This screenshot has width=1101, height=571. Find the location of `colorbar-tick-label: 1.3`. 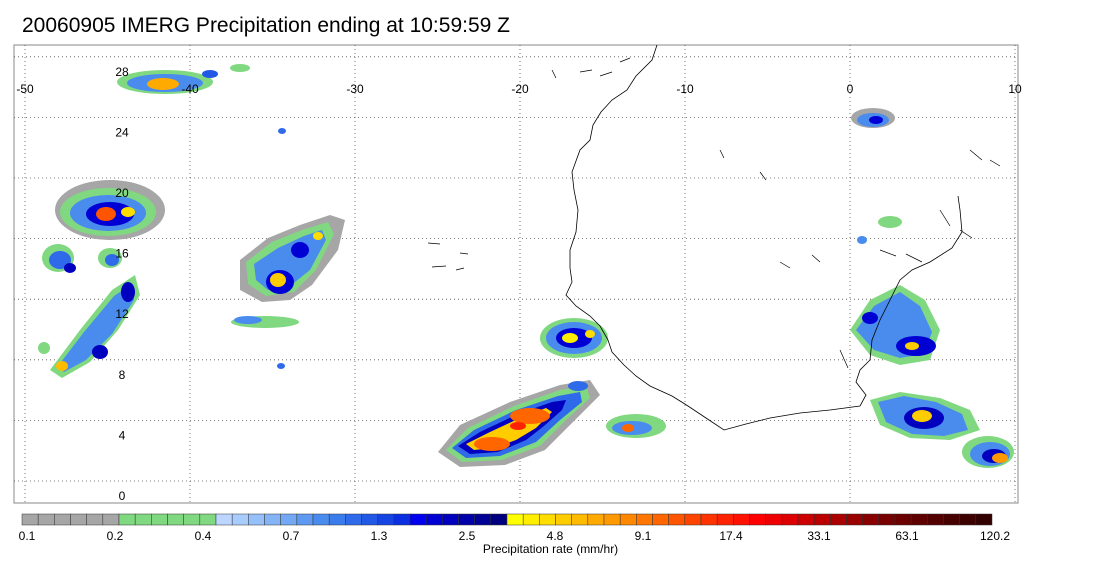

colorbar-tick-label: 1.3 is located at coordinates (379, 536).